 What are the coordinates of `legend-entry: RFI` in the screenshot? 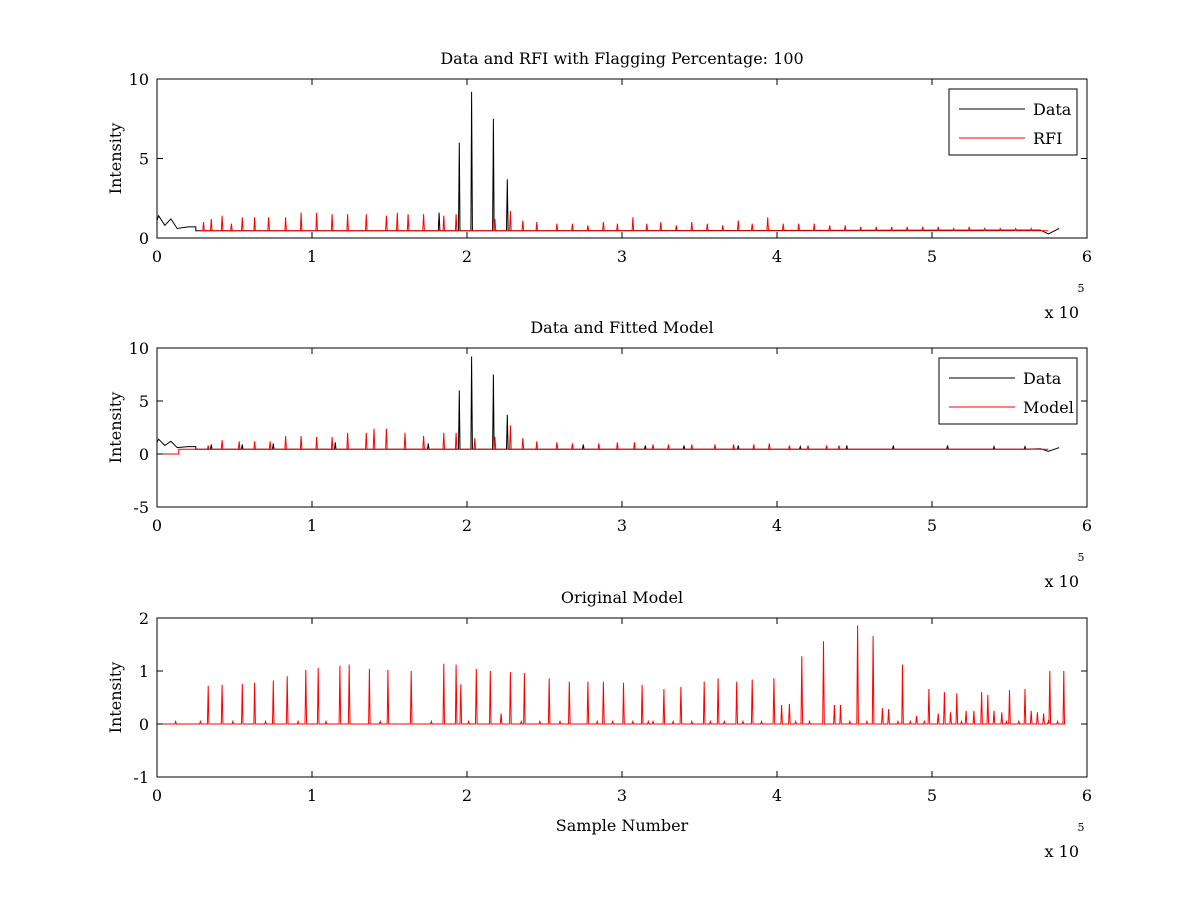 It's located at (1047, 138).